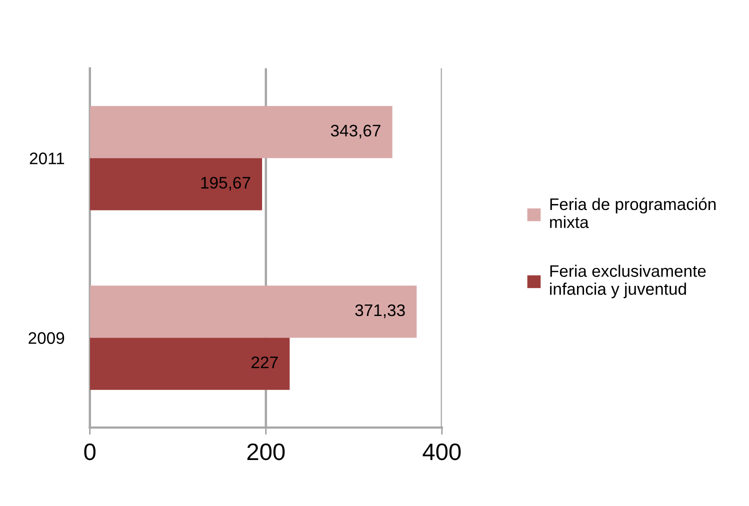 The height and width of the screenshot is (506, 749). Describe the element at coordinates (265, 362) in the screenshot. I see `data-label: 227` at that location.